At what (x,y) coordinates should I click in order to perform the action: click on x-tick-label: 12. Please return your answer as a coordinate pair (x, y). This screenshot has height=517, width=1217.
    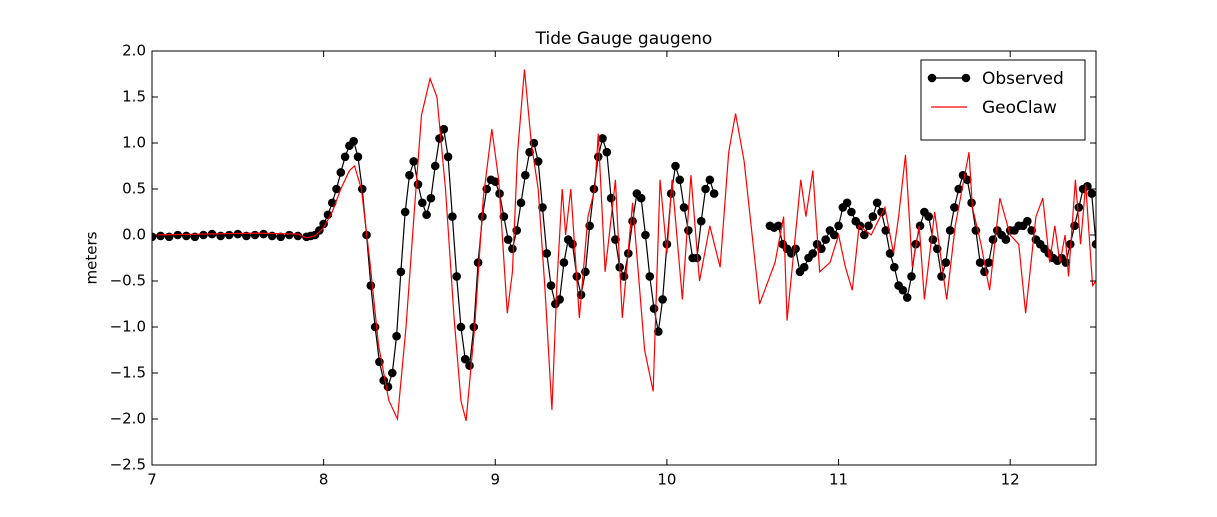
    Looking at the image, I should click on (1010, 480).